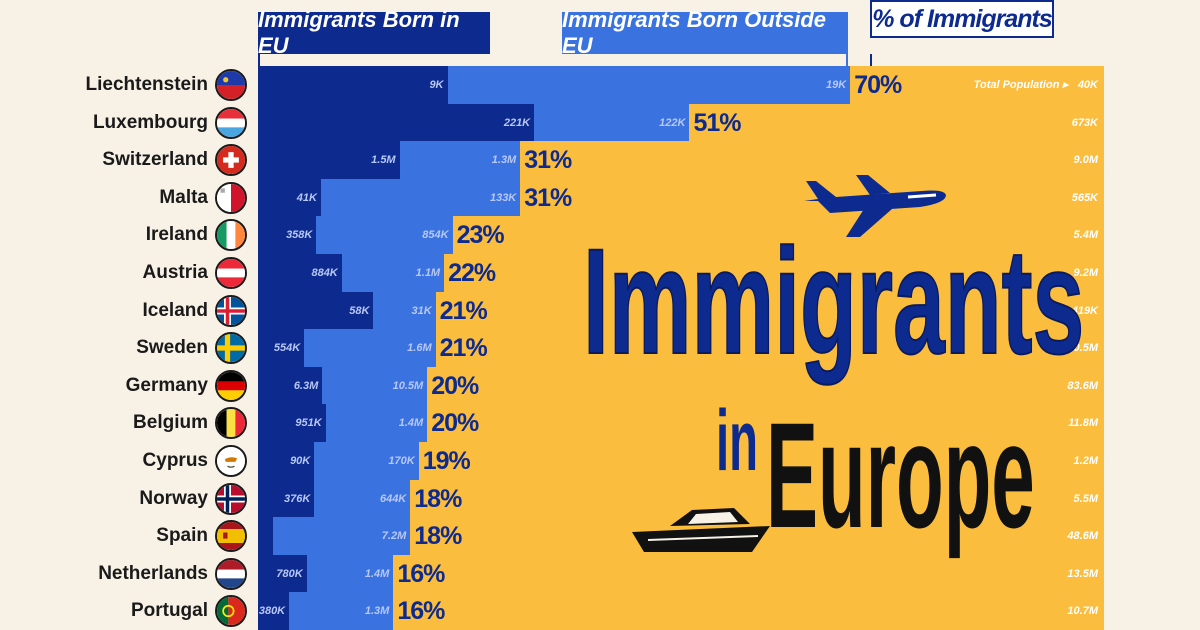 The image size is (1200, 630). What do you see at coordinates (300, 461) in the screenshot?
I see `label-eu-born: 90K` at bounding box center [300, 461].